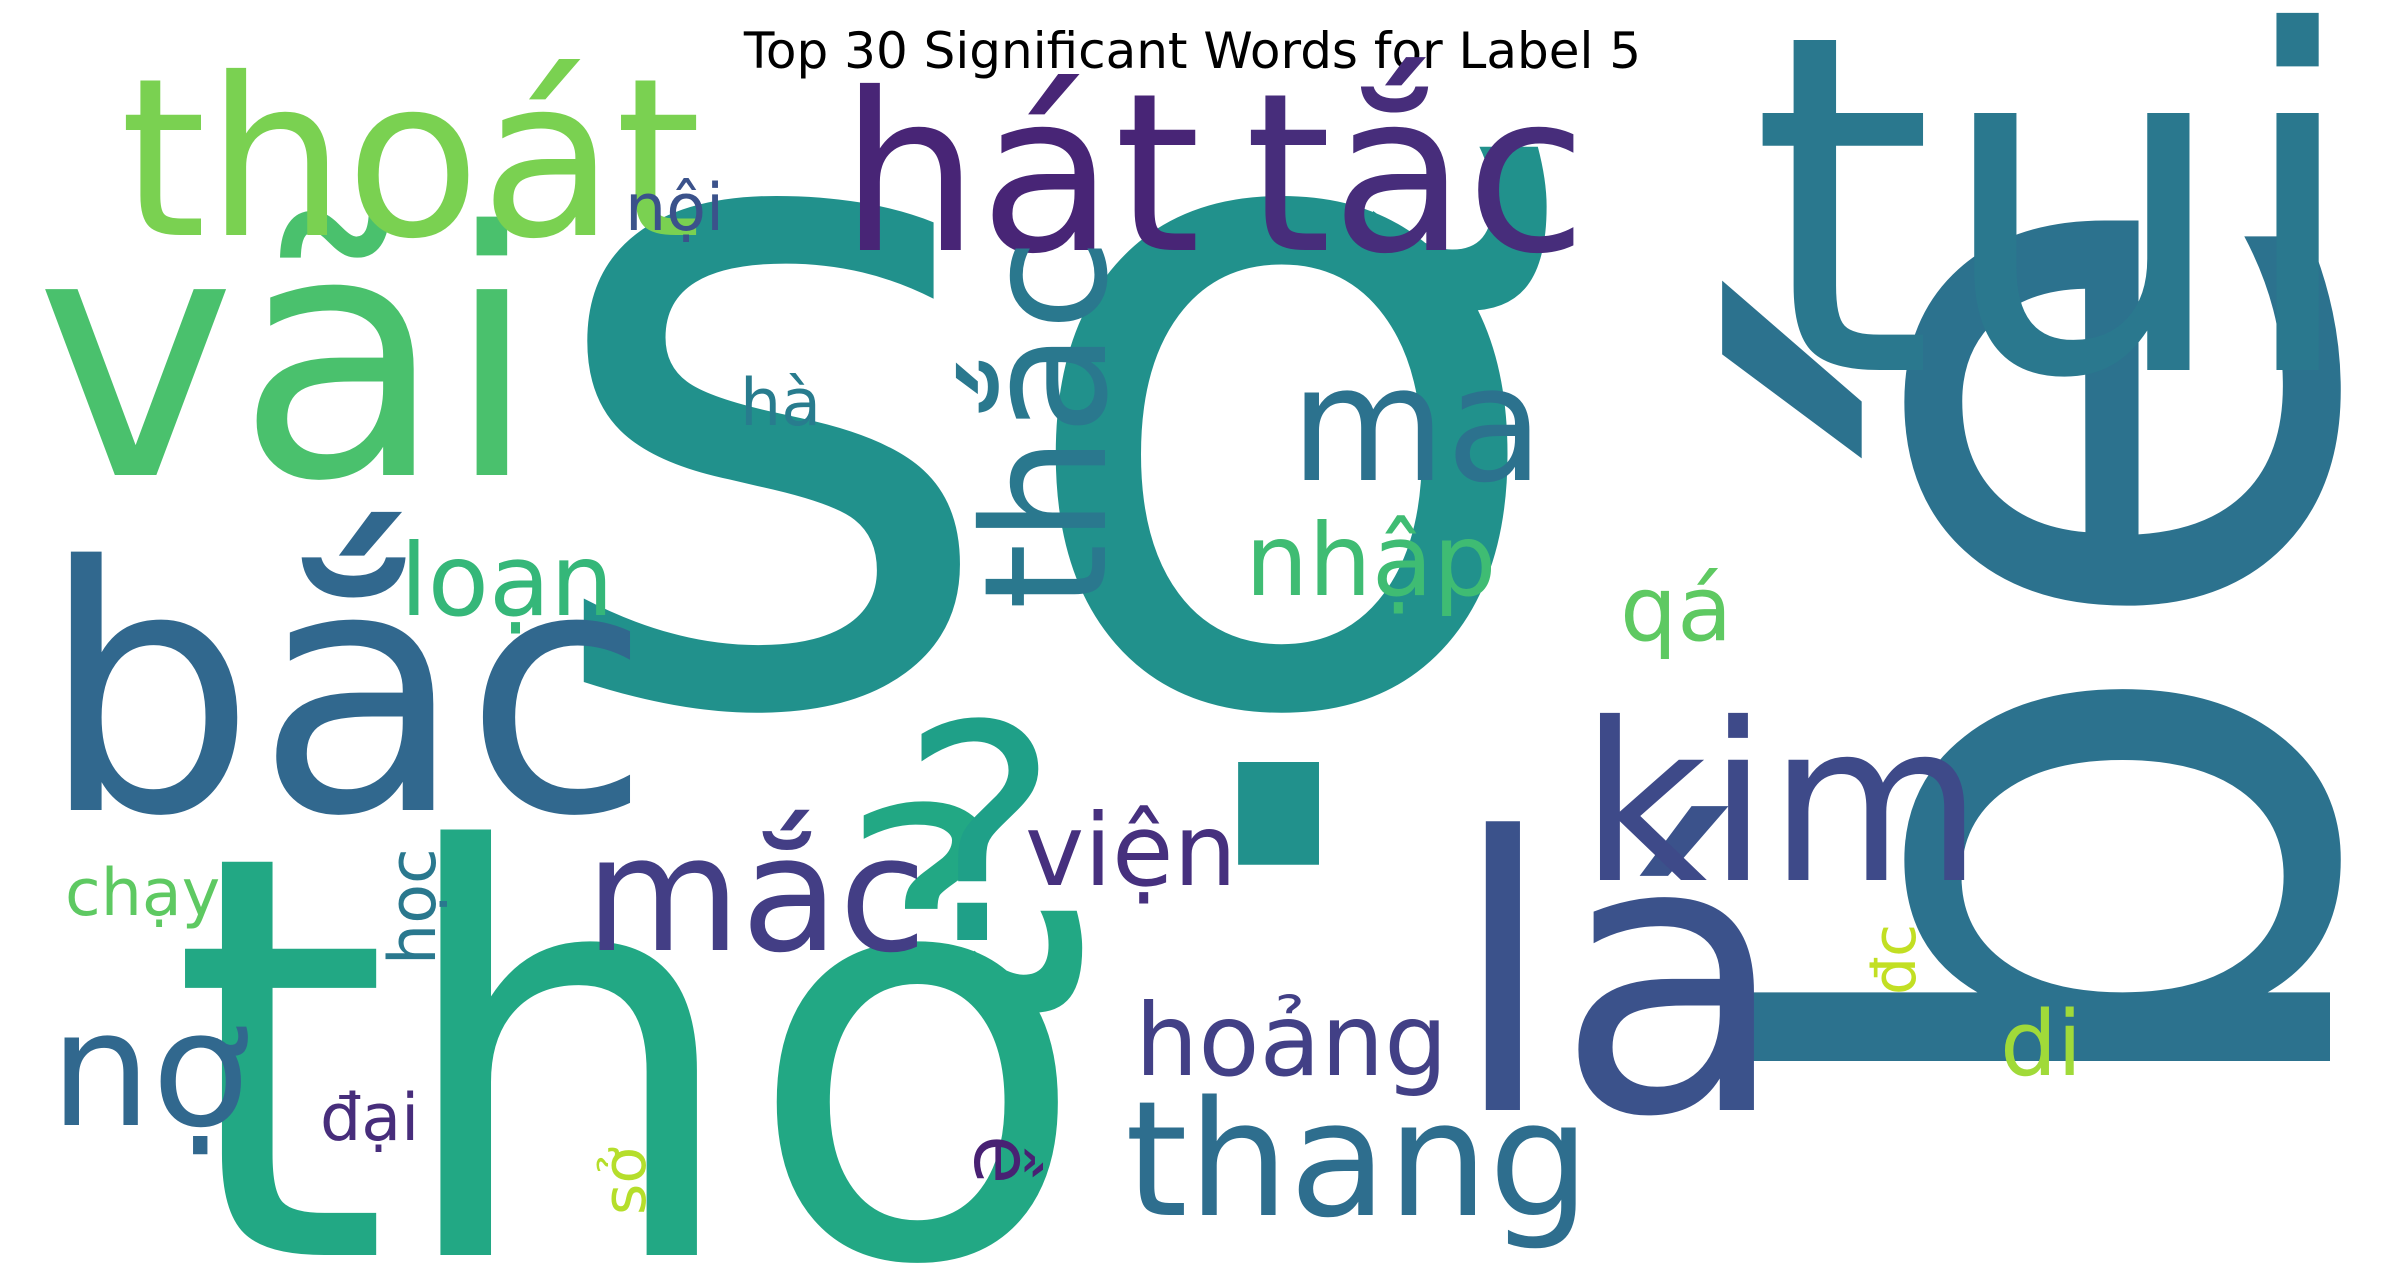 The image size is (2385, 1285). What do you see at coordinates (413, 906) in the screenshot?
I see `word-27: học` at bounding box center [413, 906].